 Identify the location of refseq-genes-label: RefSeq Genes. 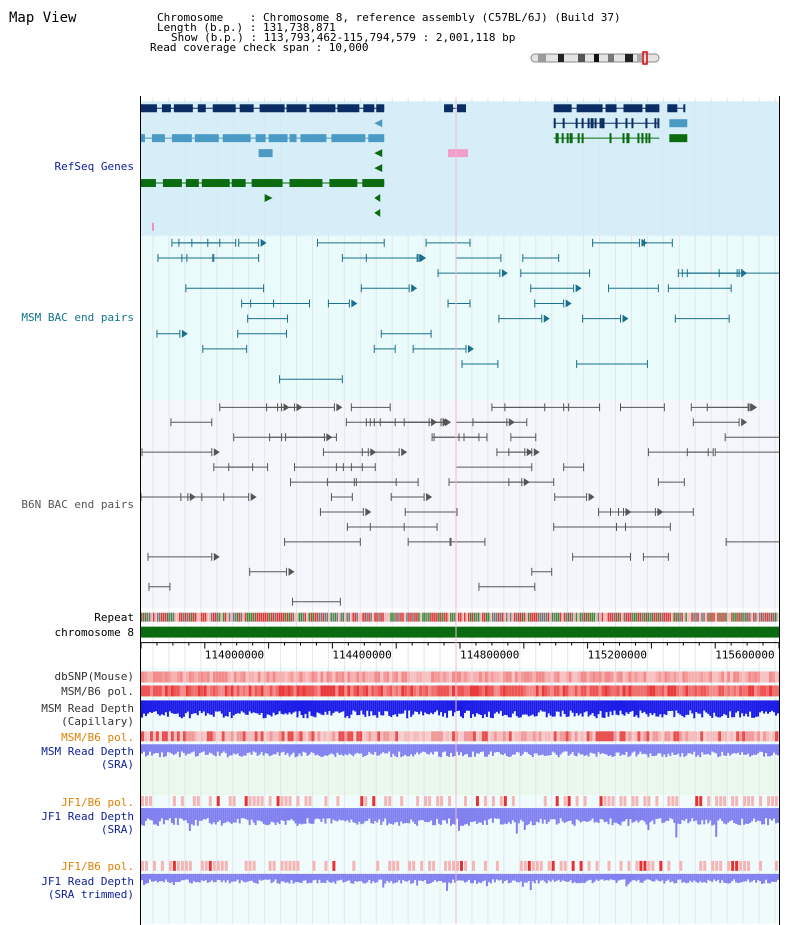
(94, 166).